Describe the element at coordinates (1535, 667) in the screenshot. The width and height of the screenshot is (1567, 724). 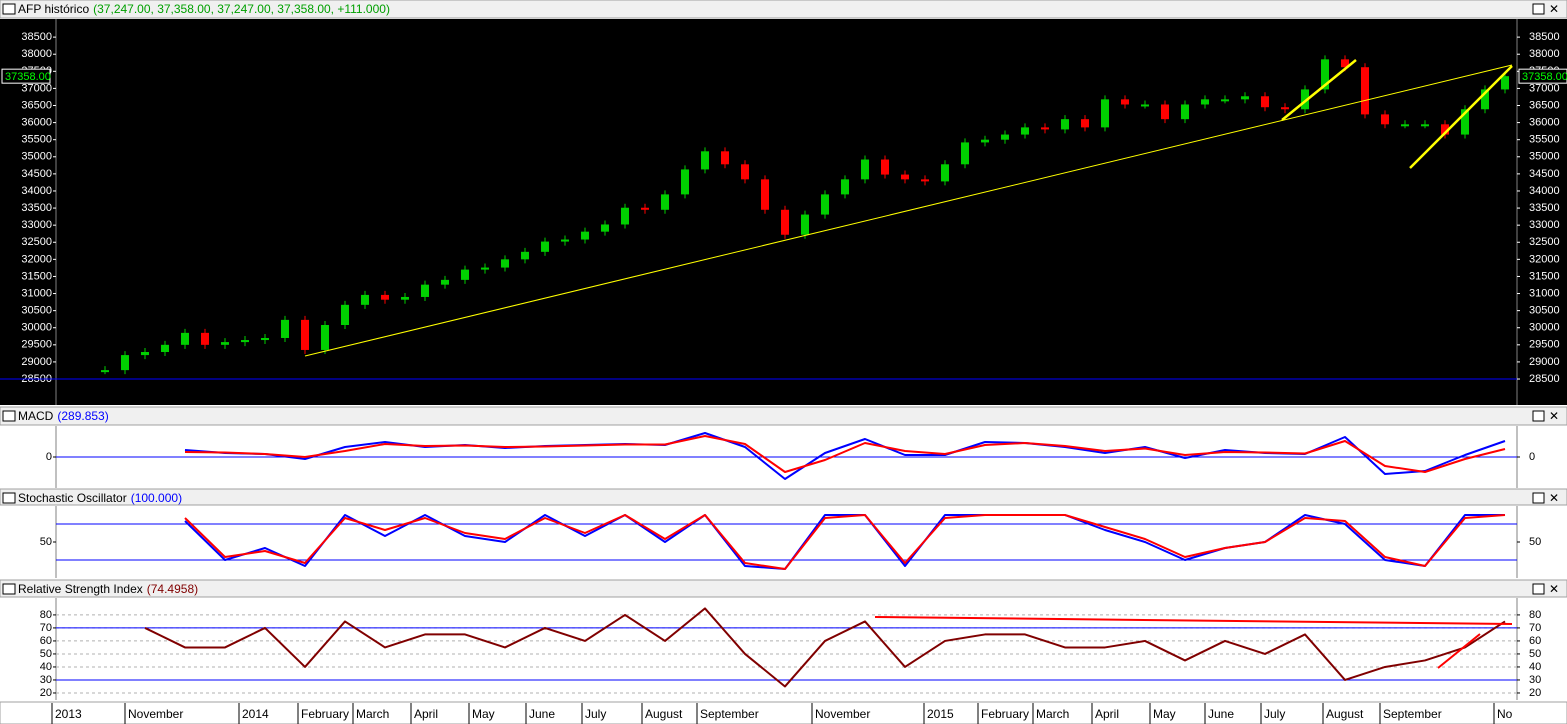
I see `y-tick-label: 40` at that location.